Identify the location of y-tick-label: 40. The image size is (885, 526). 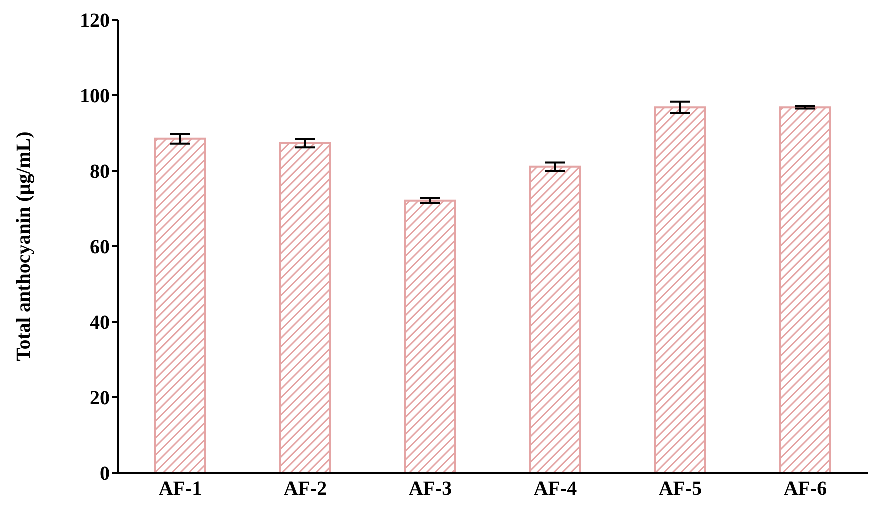
(100, 323).